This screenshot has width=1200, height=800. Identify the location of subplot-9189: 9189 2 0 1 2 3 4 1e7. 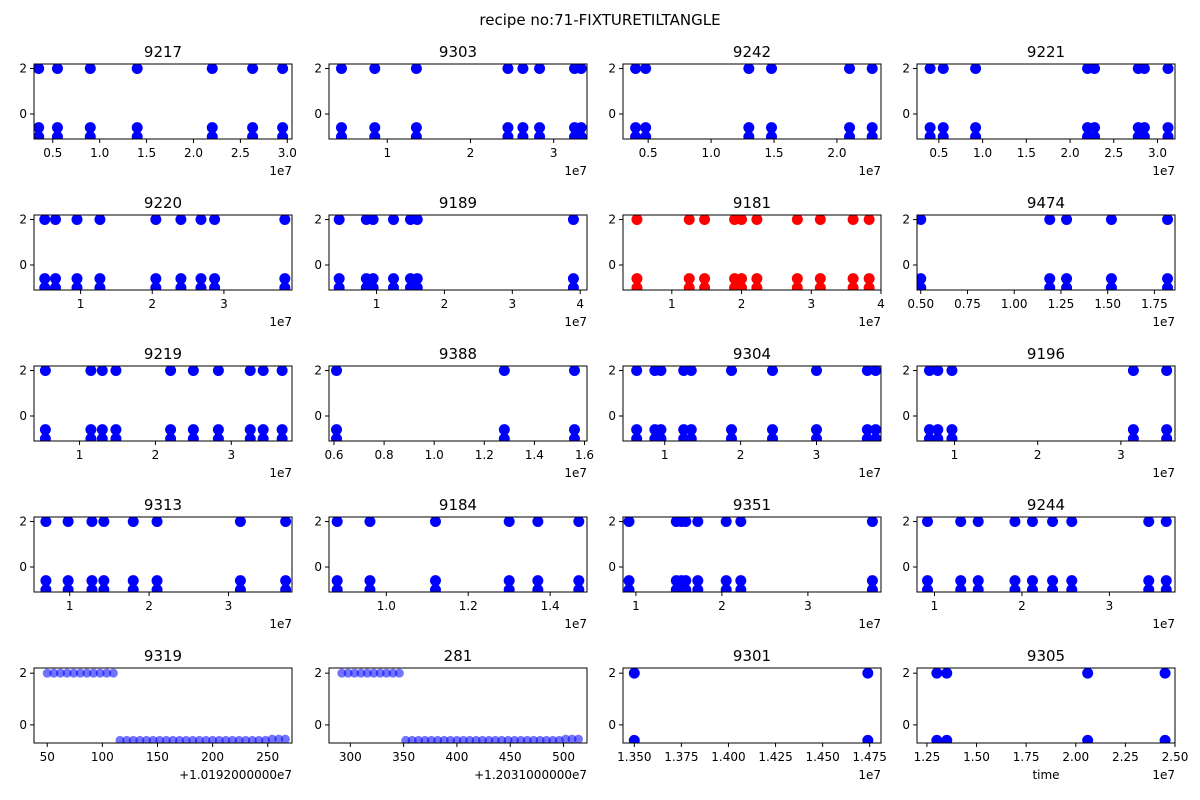
(451, 261).